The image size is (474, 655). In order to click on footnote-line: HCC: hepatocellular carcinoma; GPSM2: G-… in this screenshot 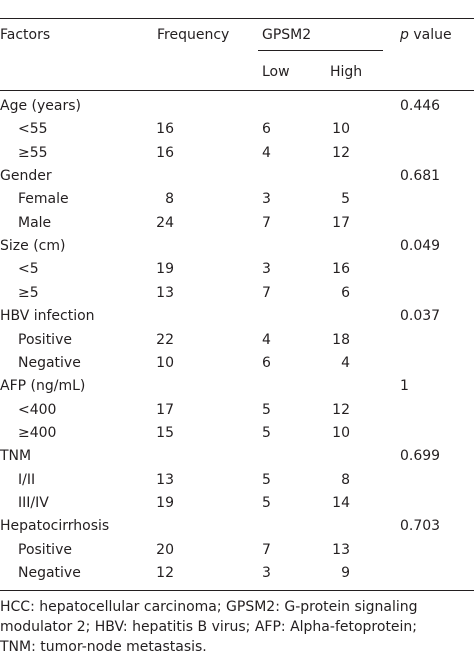, I will do `click(209, 607)`.